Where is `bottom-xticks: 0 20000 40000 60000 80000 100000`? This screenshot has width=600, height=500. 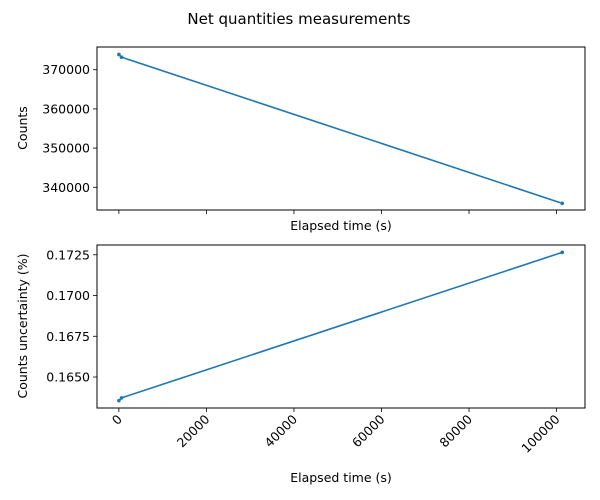
bottom-xticks: 0 20000 40000 60000 80000 100000 is located at coordinates (336, 432).